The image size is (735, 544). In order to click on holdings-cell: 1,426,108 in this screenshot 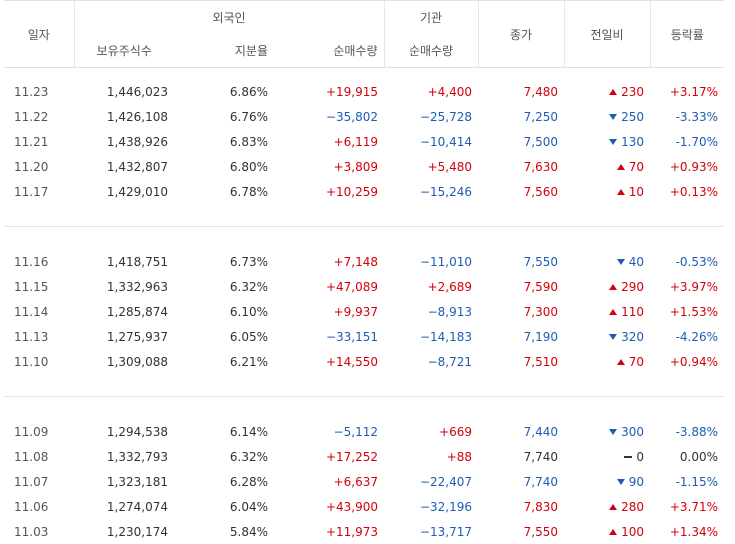, I will do `click(124, 116)`.